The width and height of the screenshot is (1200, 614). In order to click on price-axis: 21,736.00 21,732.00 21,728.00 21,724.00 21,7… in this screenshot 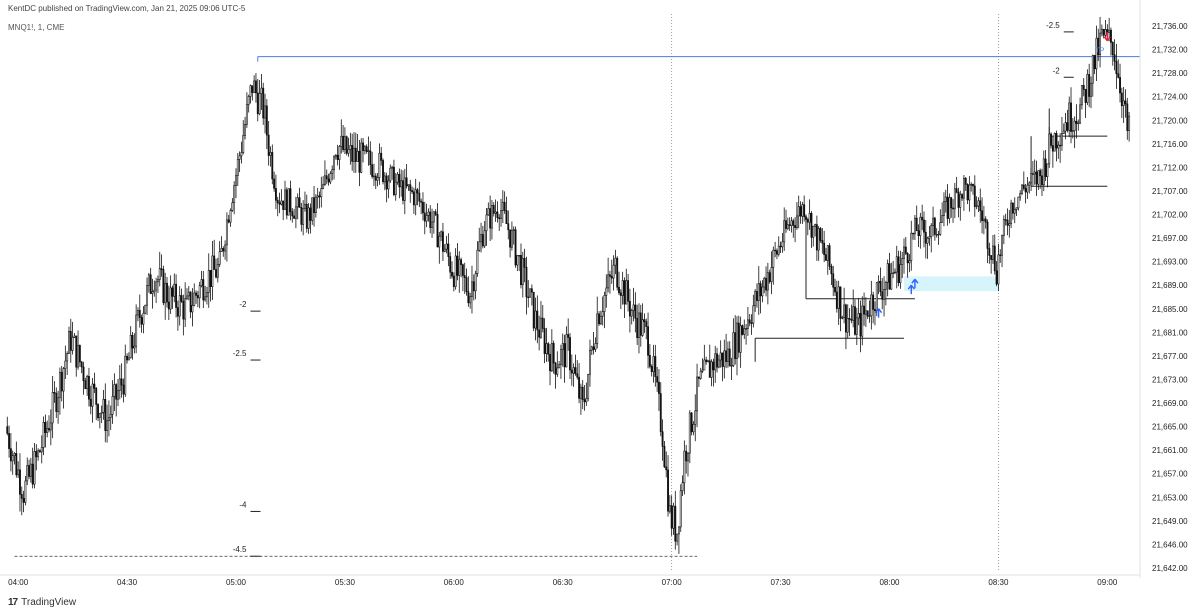, I will do `click(1163, 289)`.